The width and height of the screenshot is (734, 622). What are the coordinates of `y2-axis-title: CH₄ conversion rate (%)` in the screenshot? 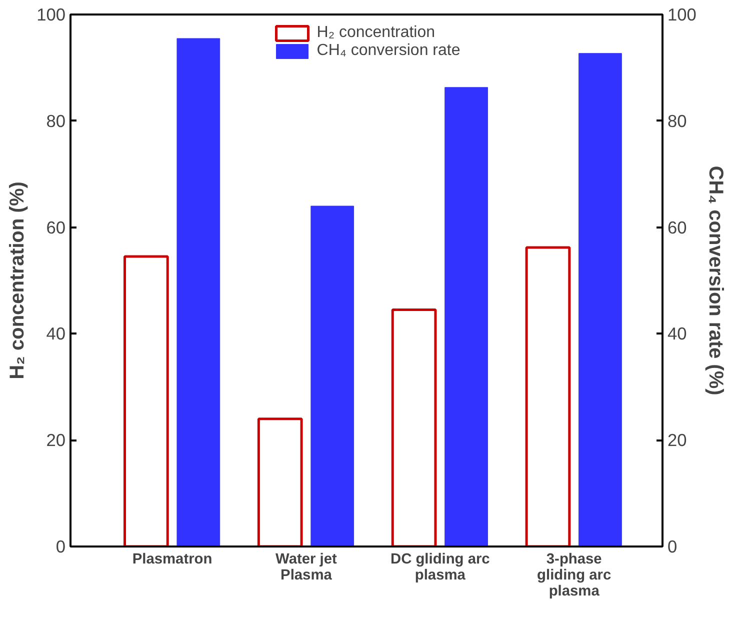 It's located at (715, 281).